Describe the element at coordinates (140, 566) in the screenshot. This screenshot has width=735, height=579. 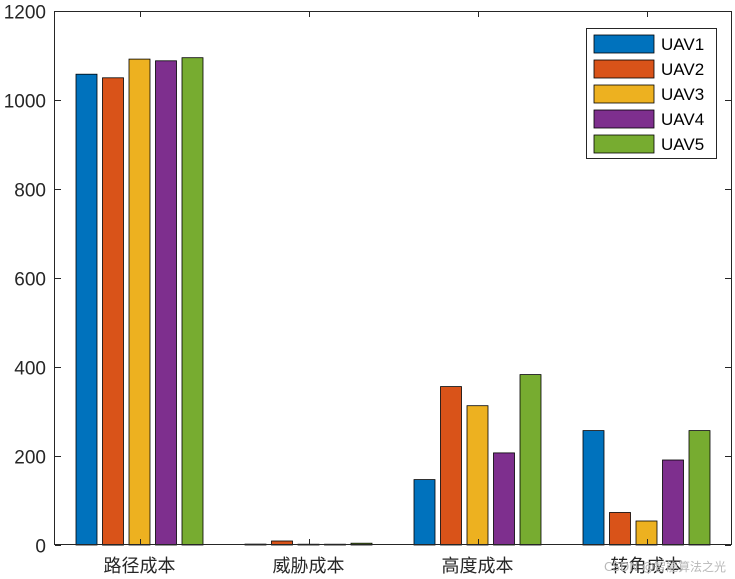
I see `x-tick-label: 路径成本` at that location.